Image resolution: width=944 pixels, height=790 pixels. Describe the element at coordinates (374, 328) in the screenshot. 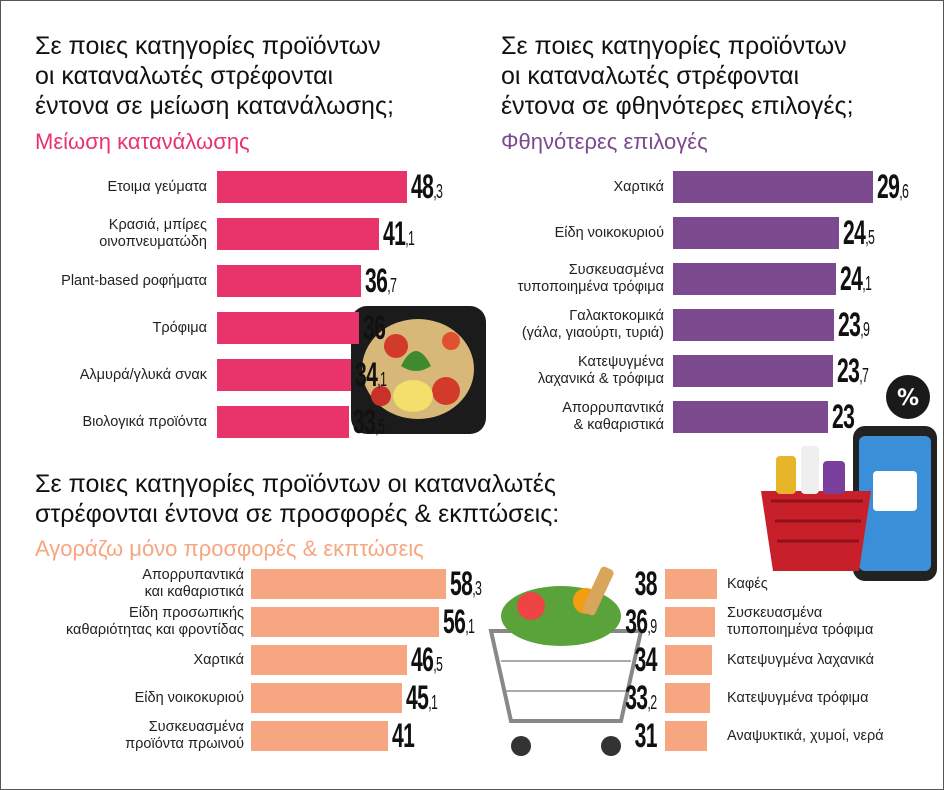

I see `value-label: 36` at that location.